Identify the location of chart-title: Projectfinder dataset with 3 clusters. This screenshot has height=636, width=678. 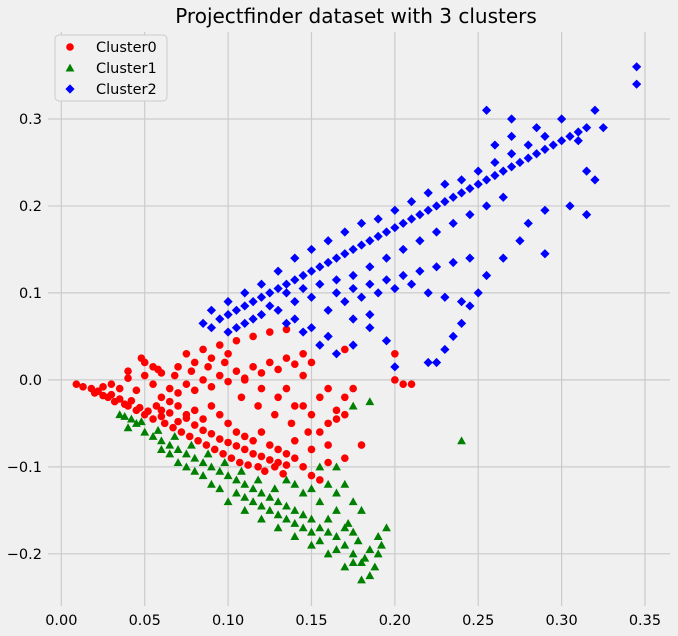
(356, 16).